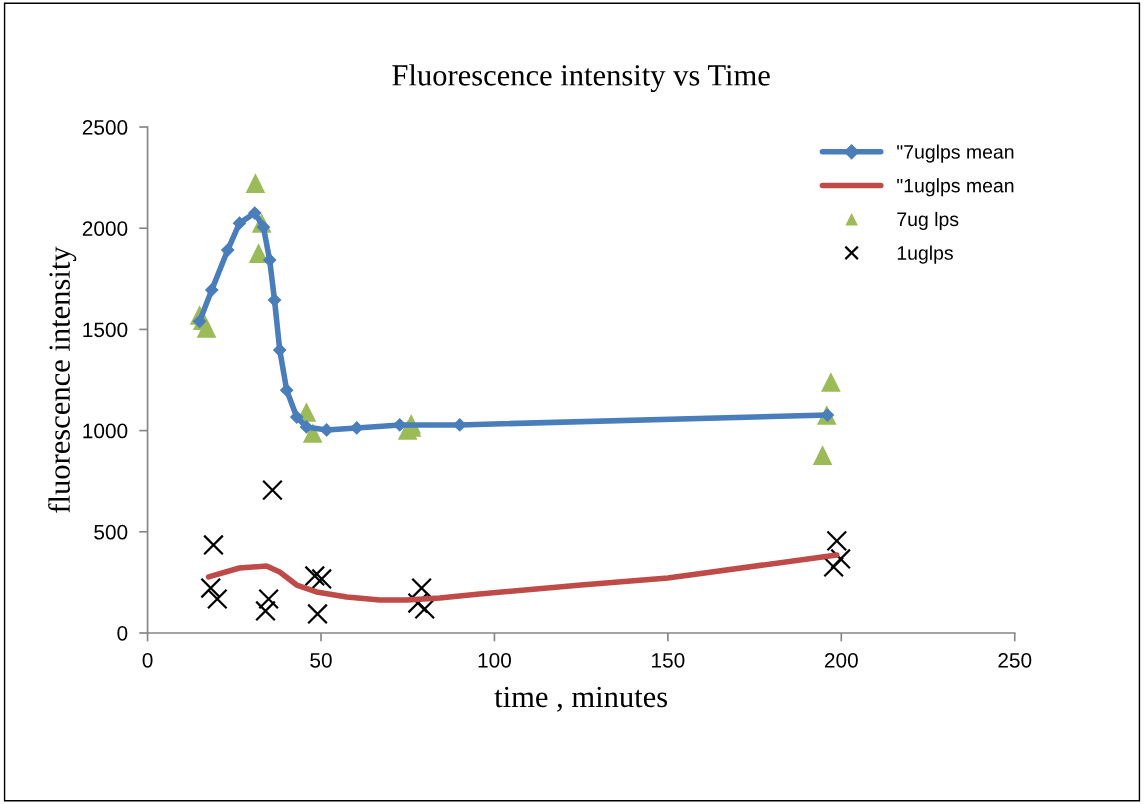  Describe the element at coordinates (105, 330) in the screenshot. I see `y-tick-label: 1500` at that location.